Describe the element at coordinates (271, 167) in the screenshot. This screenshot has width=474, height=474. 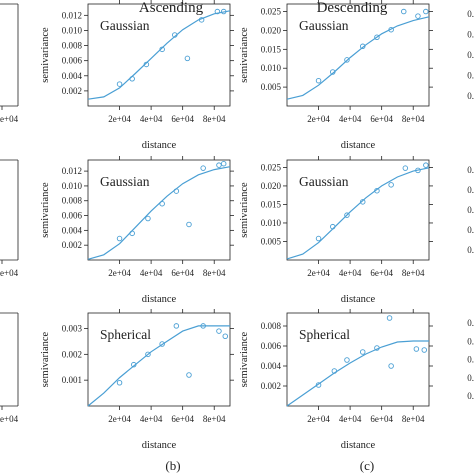
I see `y-tick-label: 0.025` at that location.